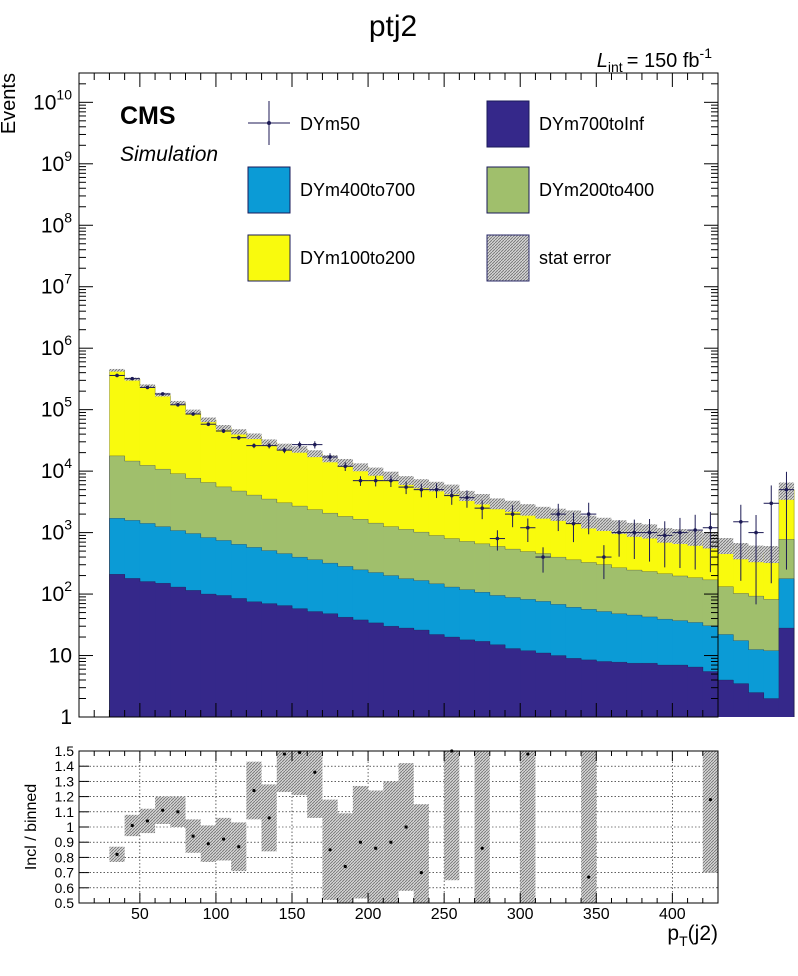  What do you see at coordinates (406, 837) in the screenshot?
I see `ratio-x-axis: 50 100 150 200 250 300 350 400` at bounding box center [406, 837].